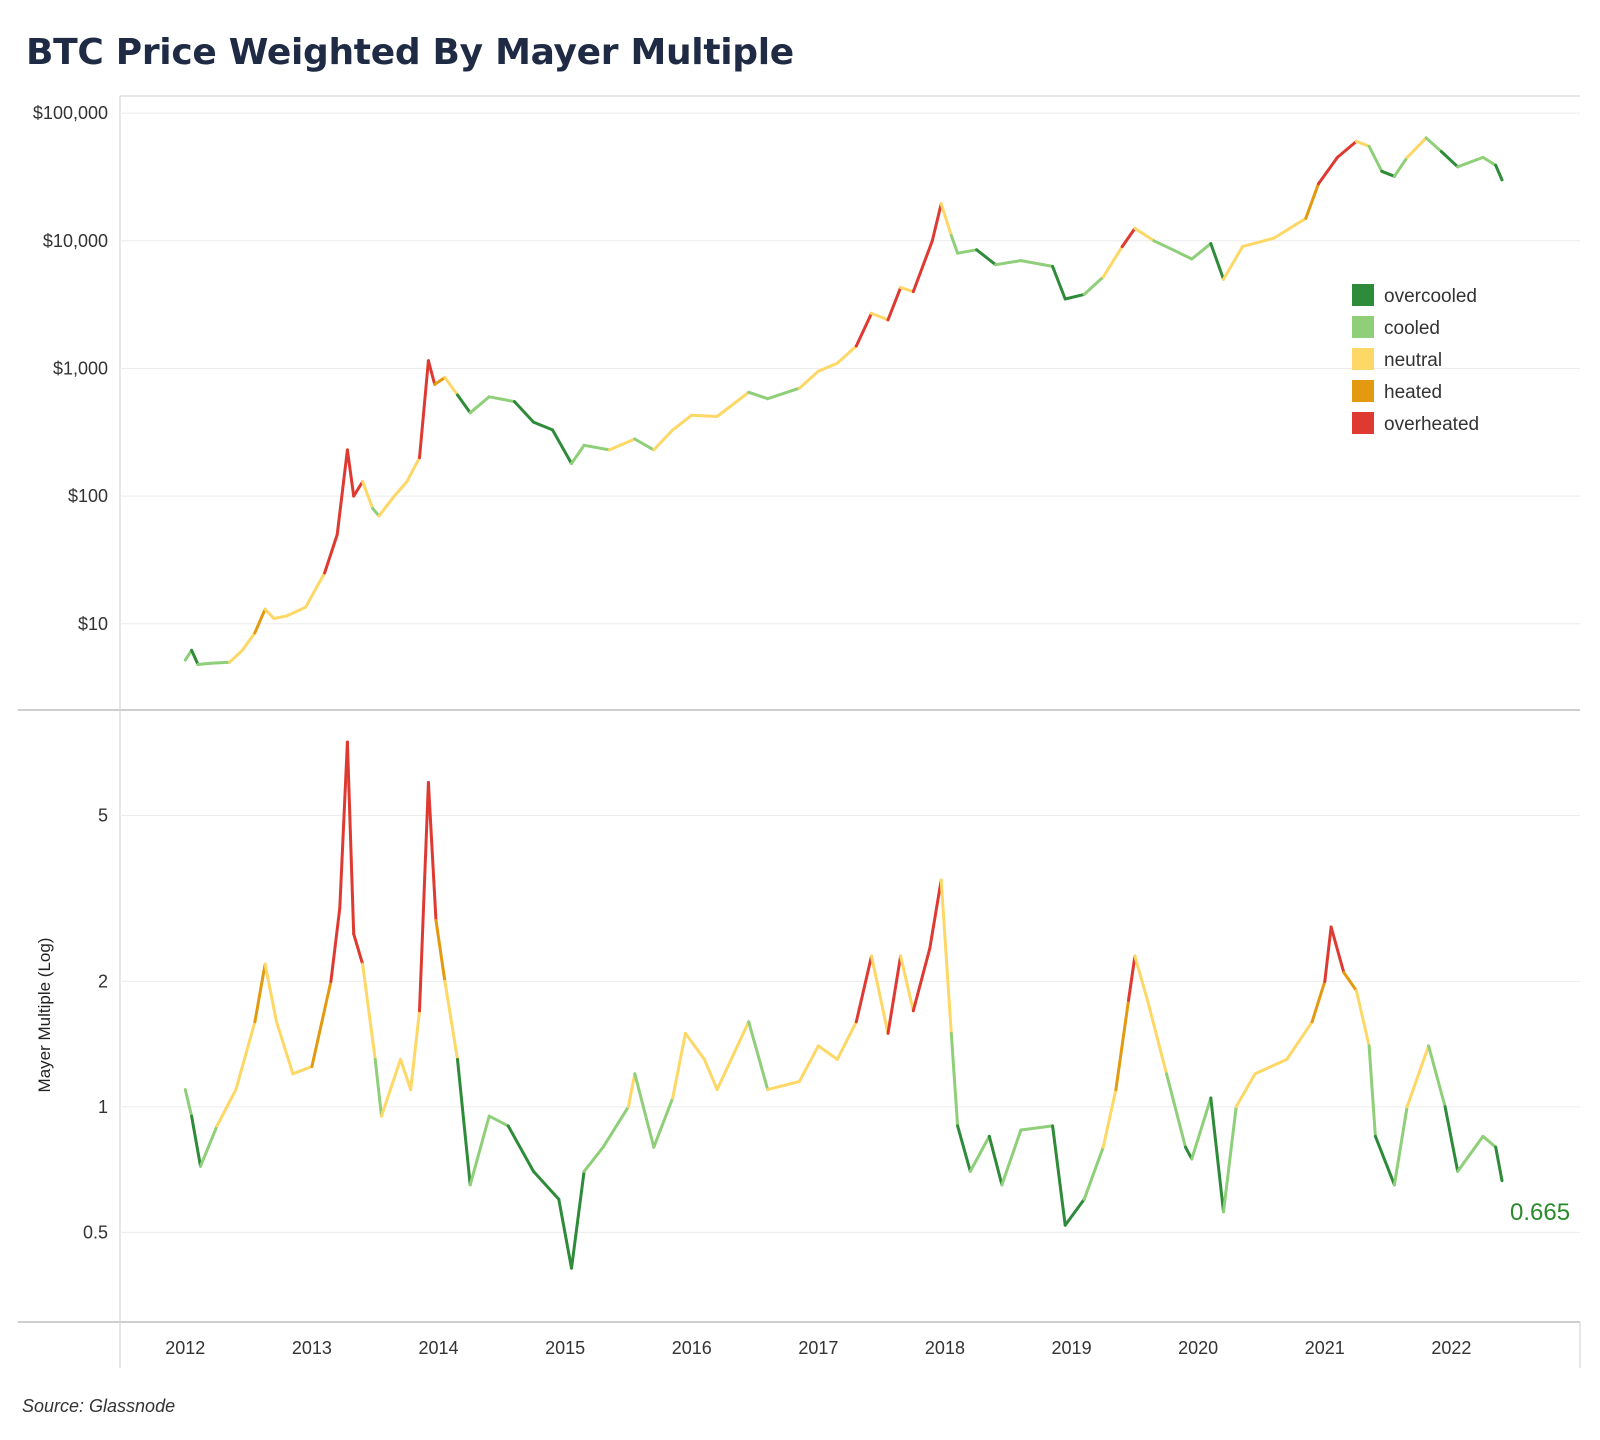 The width and height of the screenshot is (1600, 1440). Describe the element at coordinates (80, 368) in the screenshot. I see `y-tick-label: $1,000` at that location.